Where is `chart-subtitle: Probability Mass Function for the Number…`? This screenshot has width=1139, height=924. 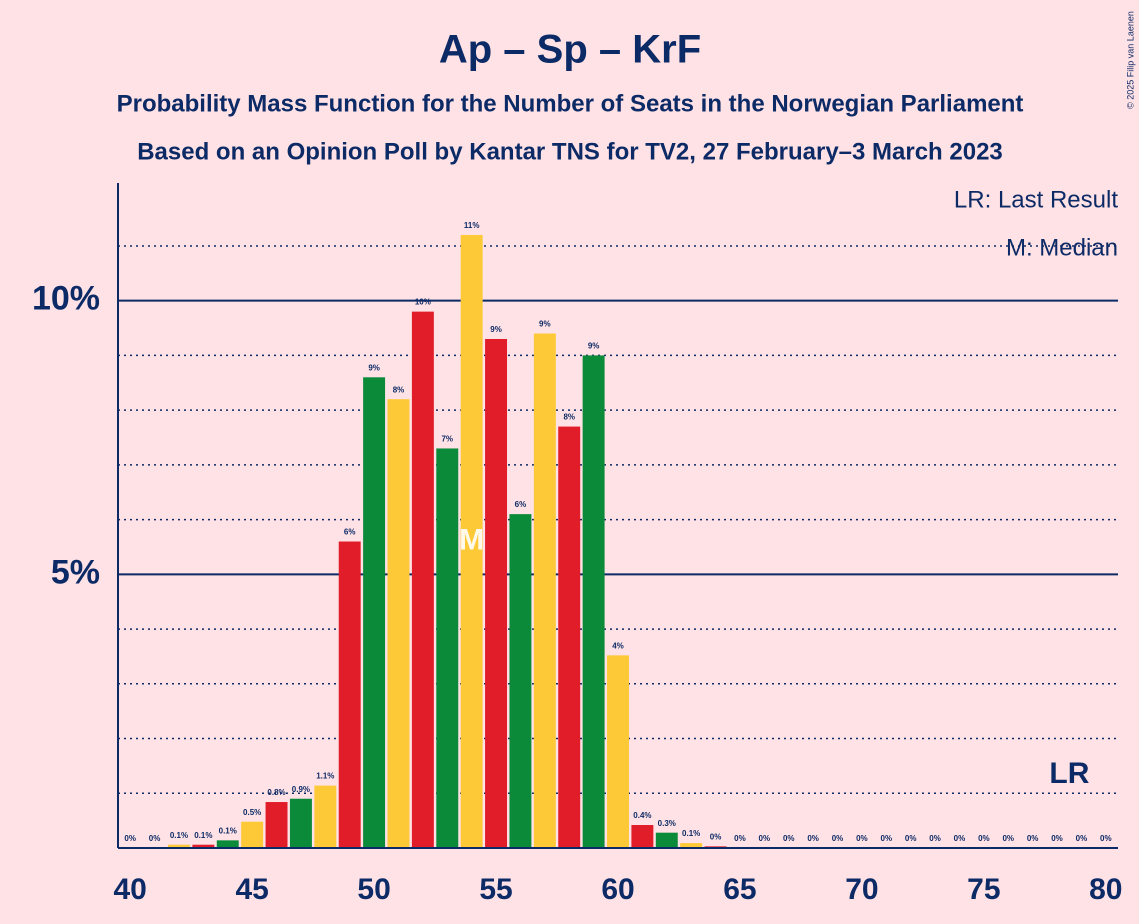 chart-subtitle: Probability Mass Function for the Number… is located at coordinates (570, 103).